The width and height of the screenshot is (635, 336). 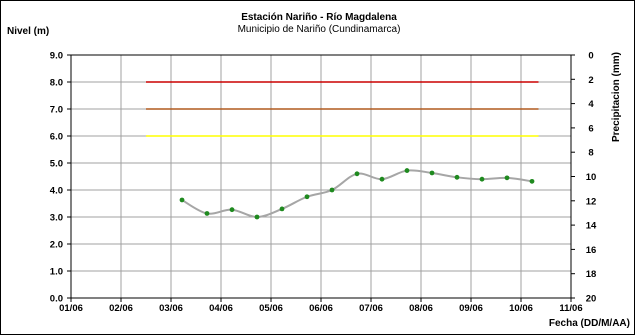 I want to click on y-tick-label: 2.0, so click(x=56, y=245).